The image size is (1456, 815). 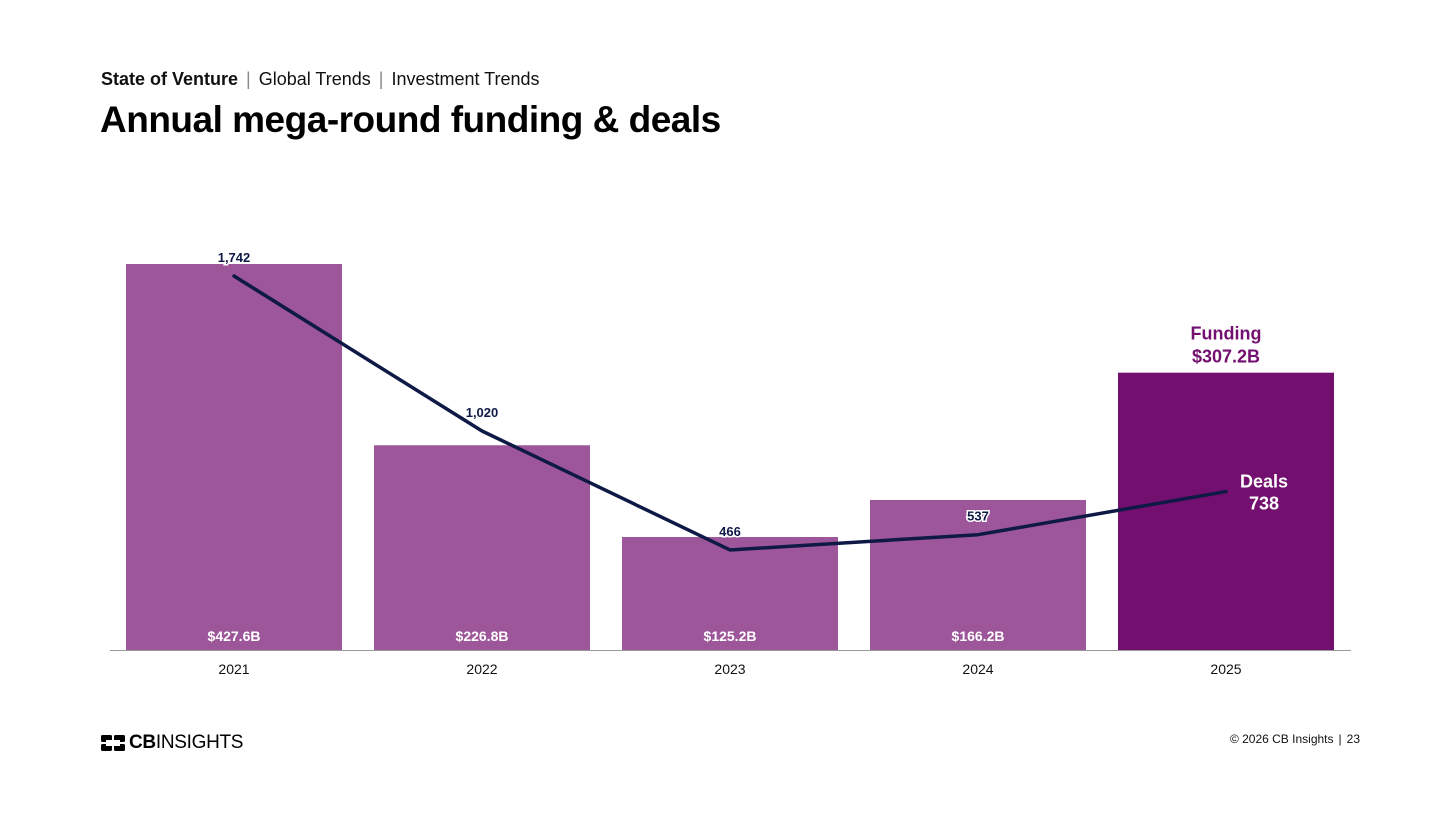 I want to click on cb-insights-logo: CBINSIGHTS, so click(x=172, y=743).